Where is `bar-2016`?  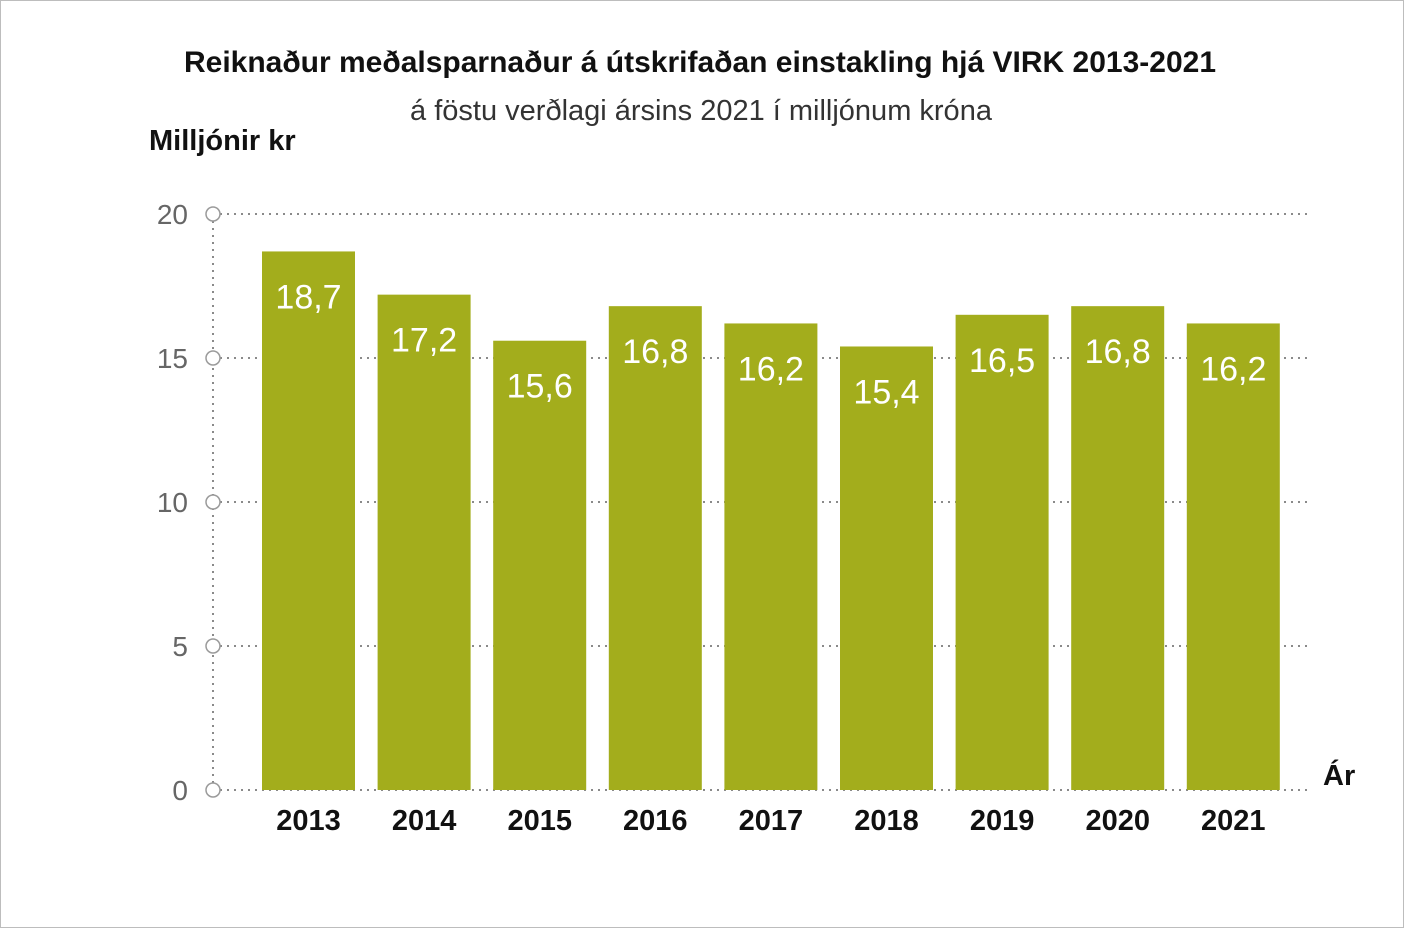
bar-2016 is located at coordinates (655, 548).